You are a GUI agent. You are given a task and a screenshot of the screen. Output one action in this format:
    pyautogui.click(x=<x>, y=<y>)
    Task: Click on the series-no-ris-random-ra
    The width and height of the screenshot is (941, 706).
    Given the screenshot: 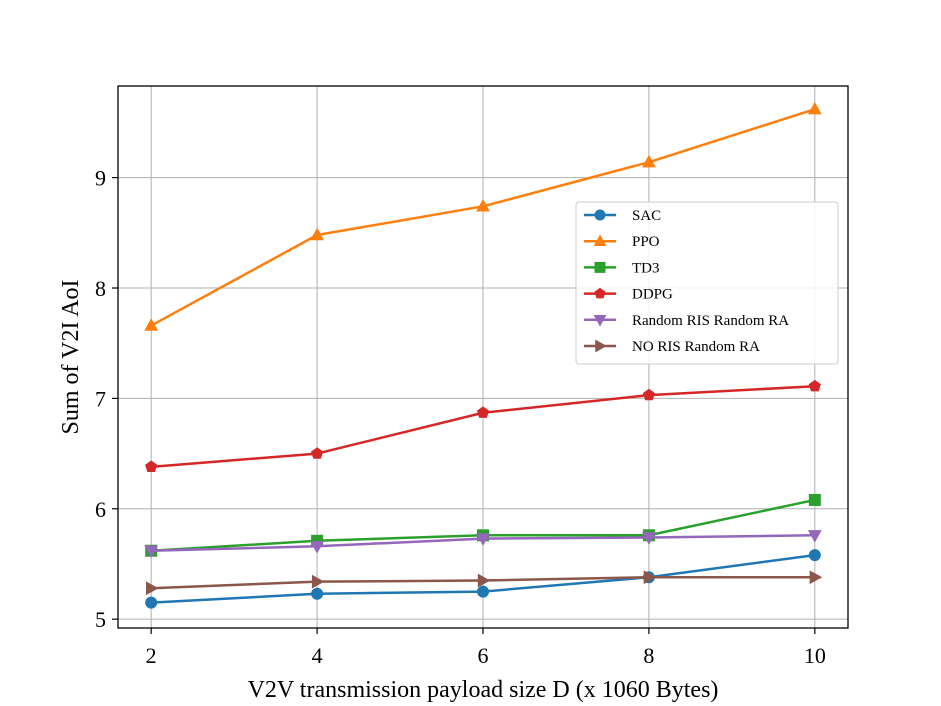 What is the action you would take?
    pyautogui.click(x=484, y=583)
    